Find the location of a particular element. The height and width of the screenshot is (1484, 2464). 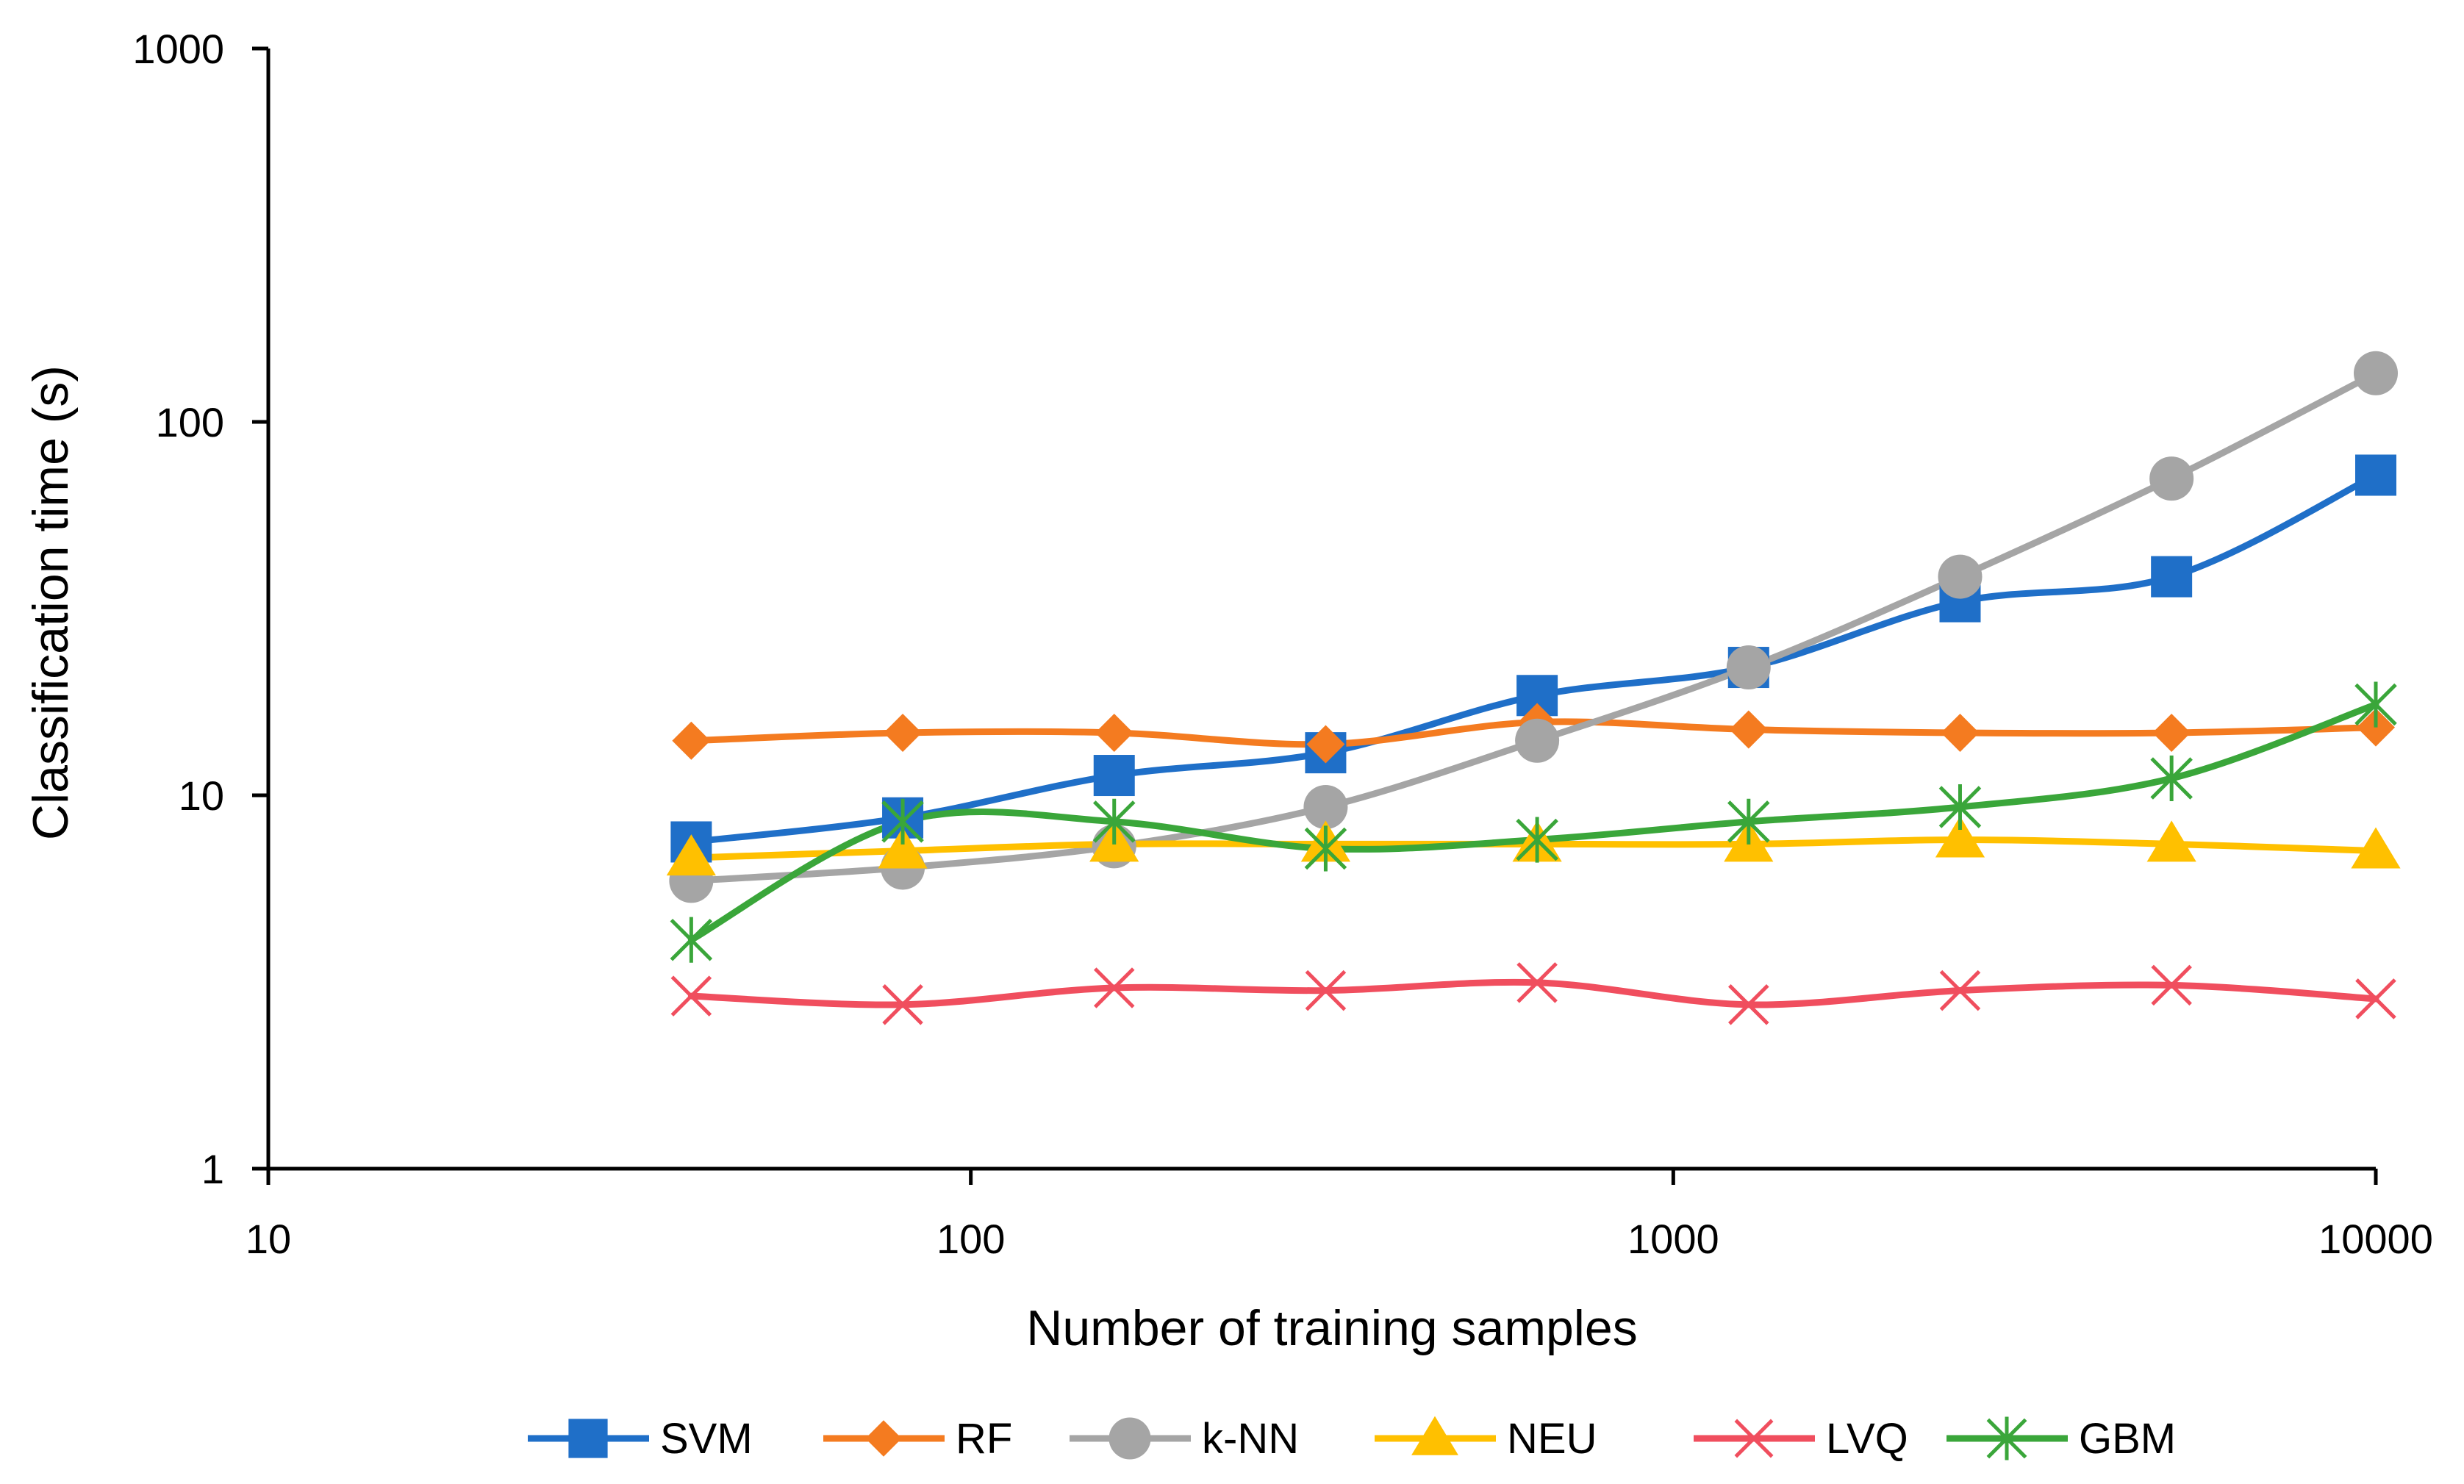

x-tick-label: 100 is located at coordinates (971, 1239).